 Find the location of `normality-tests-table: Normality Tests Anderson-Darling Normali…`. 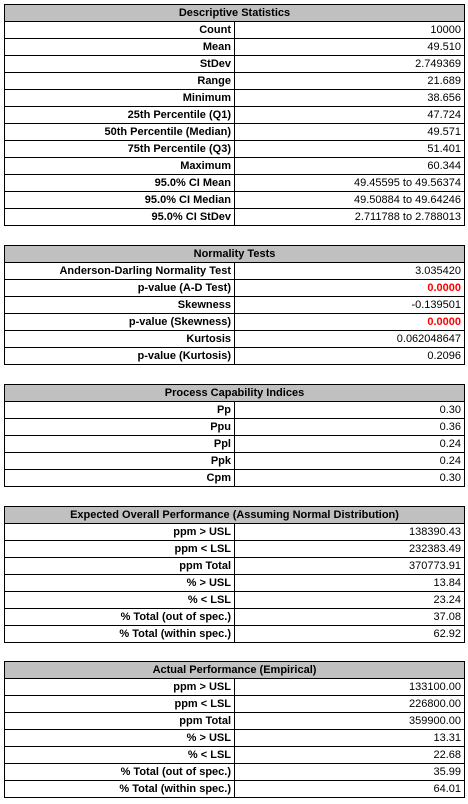

normality-tests-table: Normality Tests Anderson-Darling Normali… is located at coordinates (234, 305).